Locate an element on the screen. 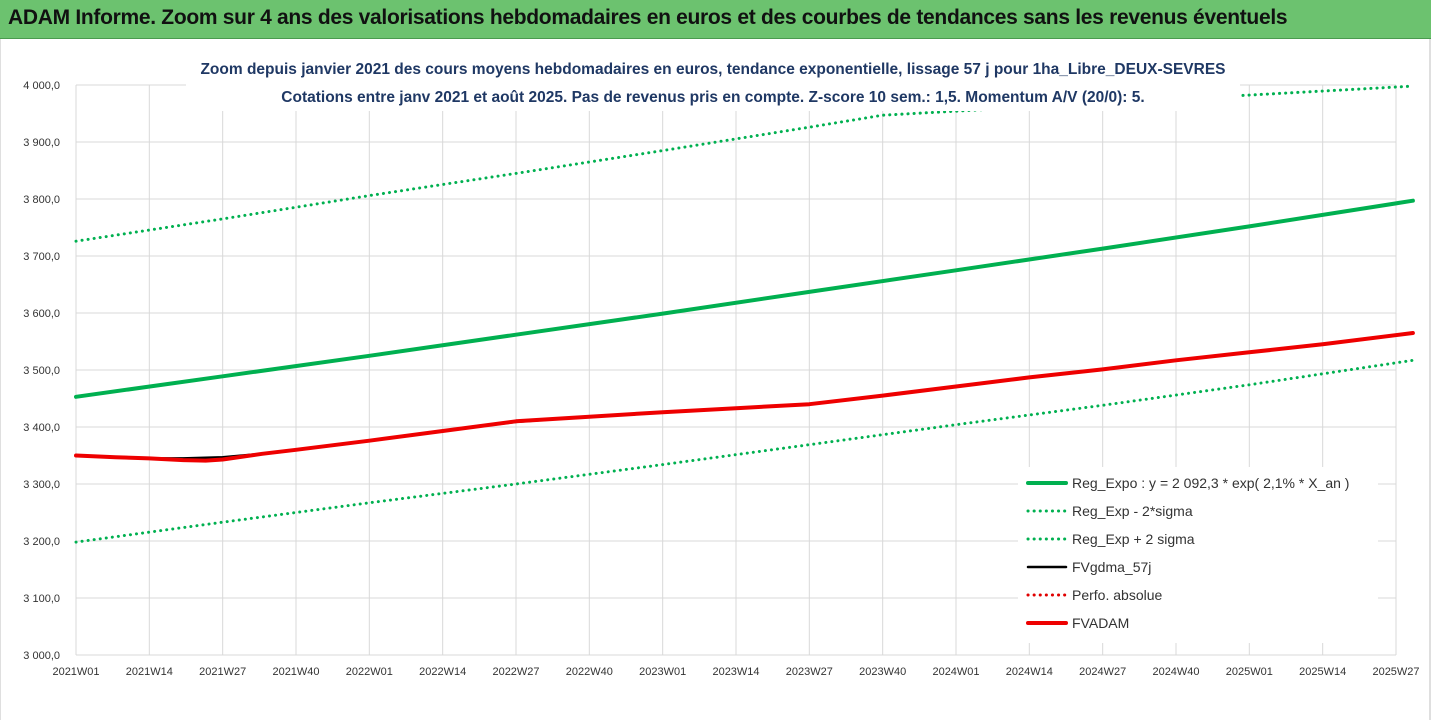 Image resolution: width=1431 pixels, height=720 pixels. x-tick-label: 2024W40 is located at coordinates (1175, 672).